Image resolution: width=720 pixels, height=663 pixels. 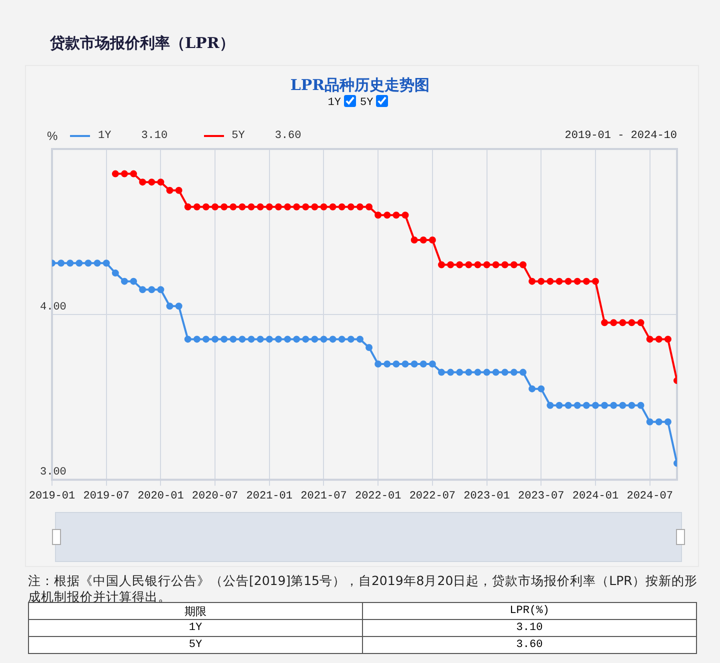 I want to click on x-tick-label: 2021-07, so click(x=323, y=496).